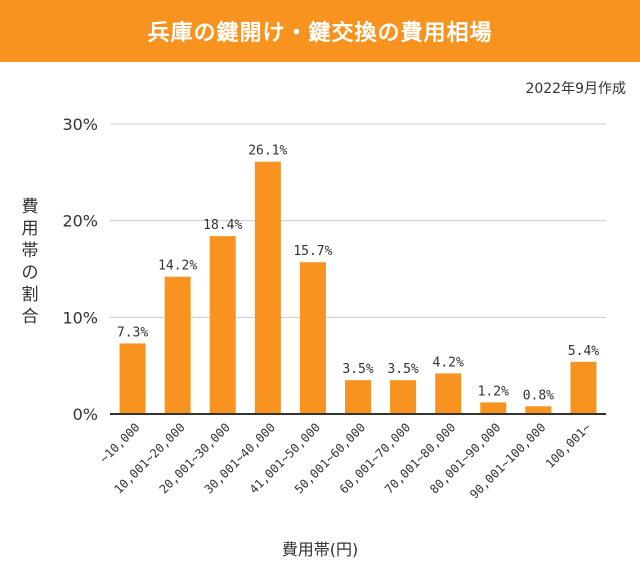 This screenshot has width=640, height=580. I want to click on category-label: ~10,000, so click(120, 443).